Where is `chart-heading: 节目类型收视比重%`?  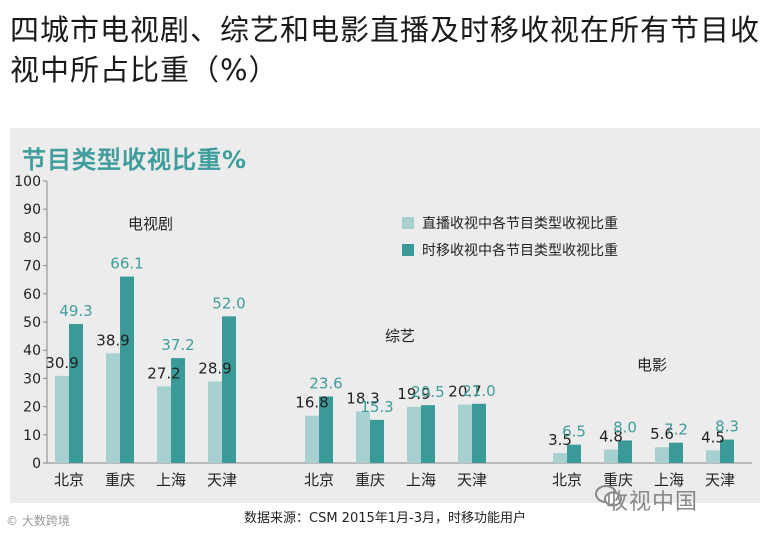
chart-heading: 节目类型收视比重% is located at coordinates (135, 160).